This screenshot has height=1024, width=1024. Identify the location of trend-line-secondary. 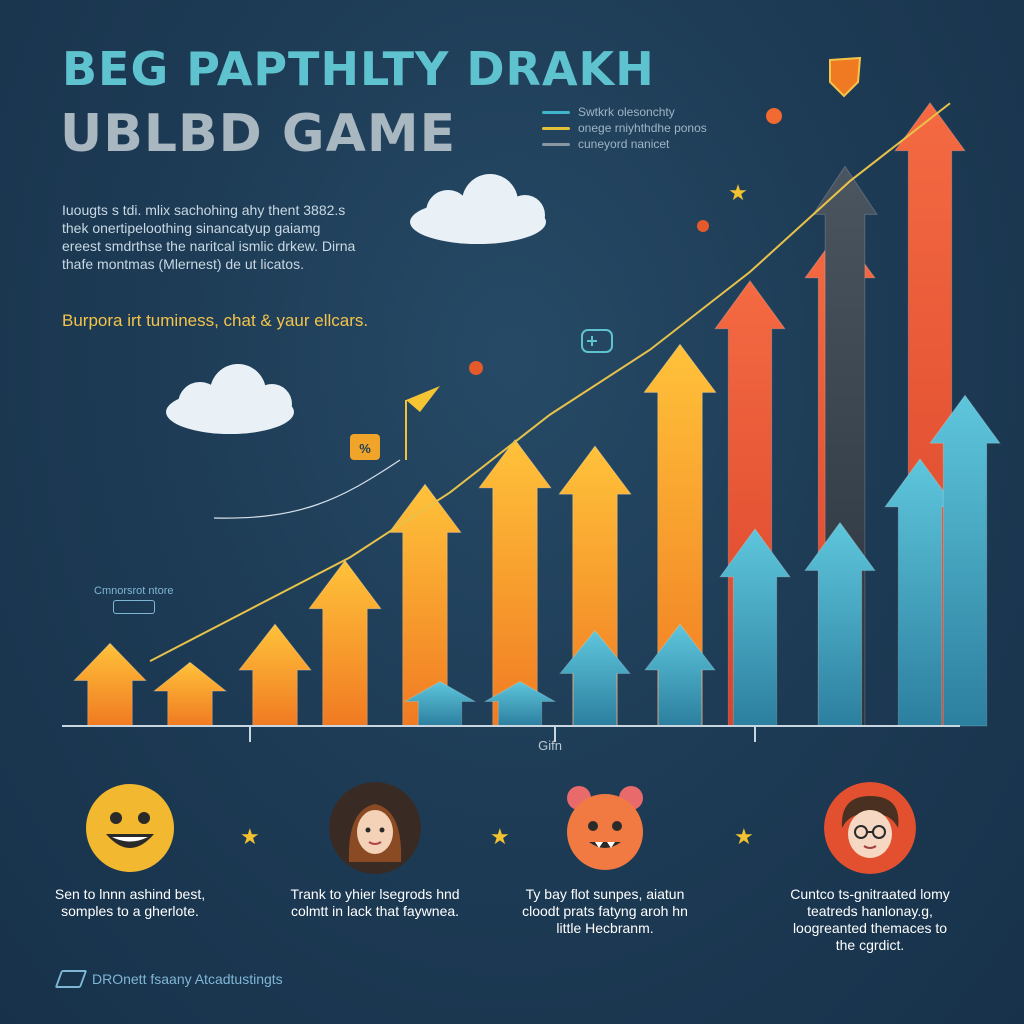
(307, 489).